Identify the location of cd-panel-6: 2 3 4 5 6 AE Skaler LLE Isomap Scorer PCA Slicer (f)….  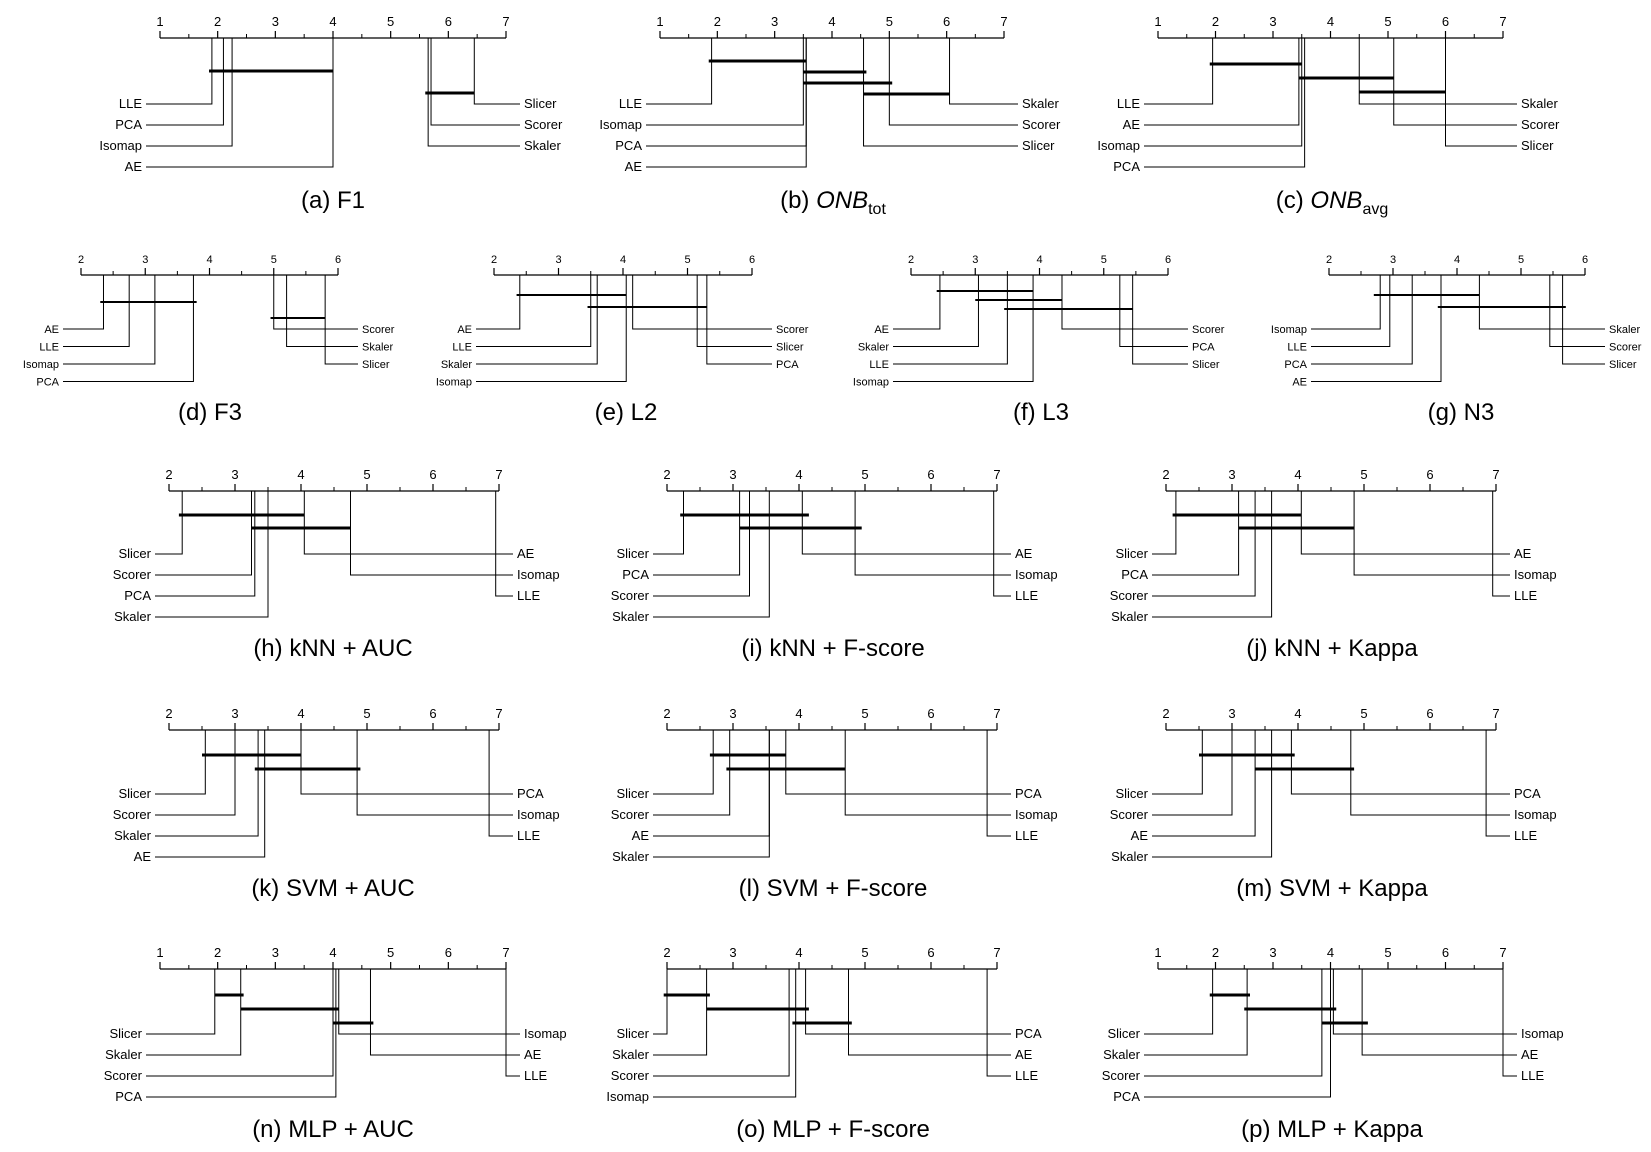
(1039, 340).